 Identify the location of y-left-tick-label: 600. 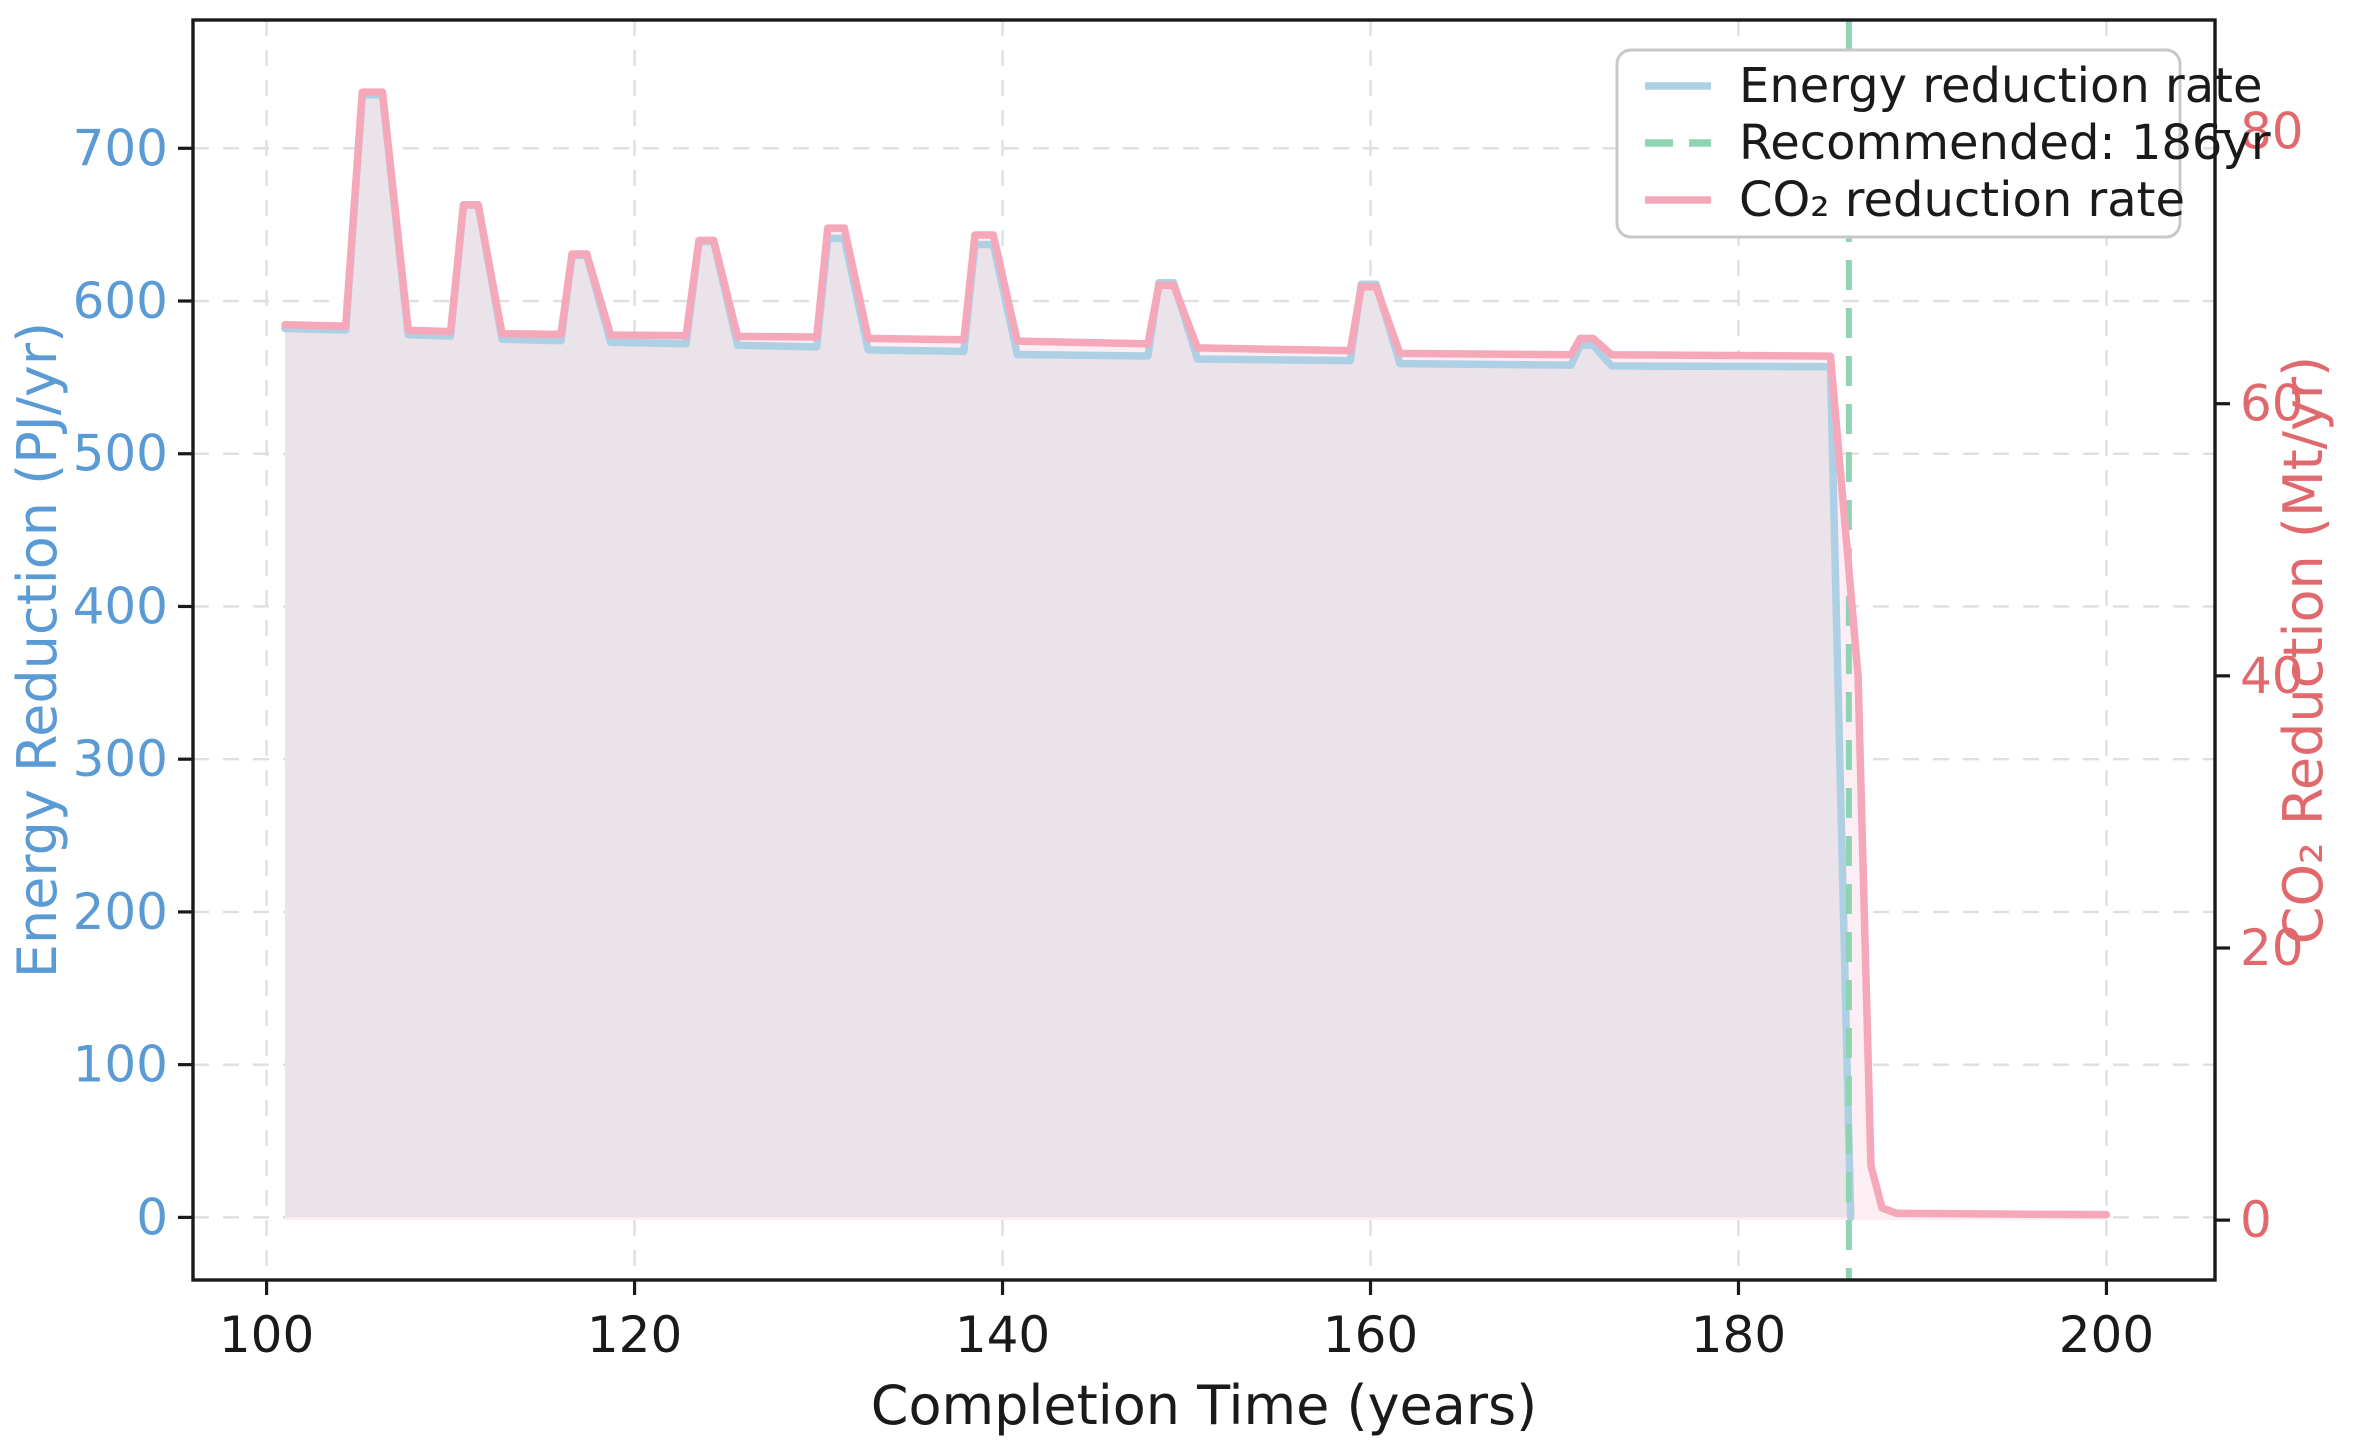
(120, 301).